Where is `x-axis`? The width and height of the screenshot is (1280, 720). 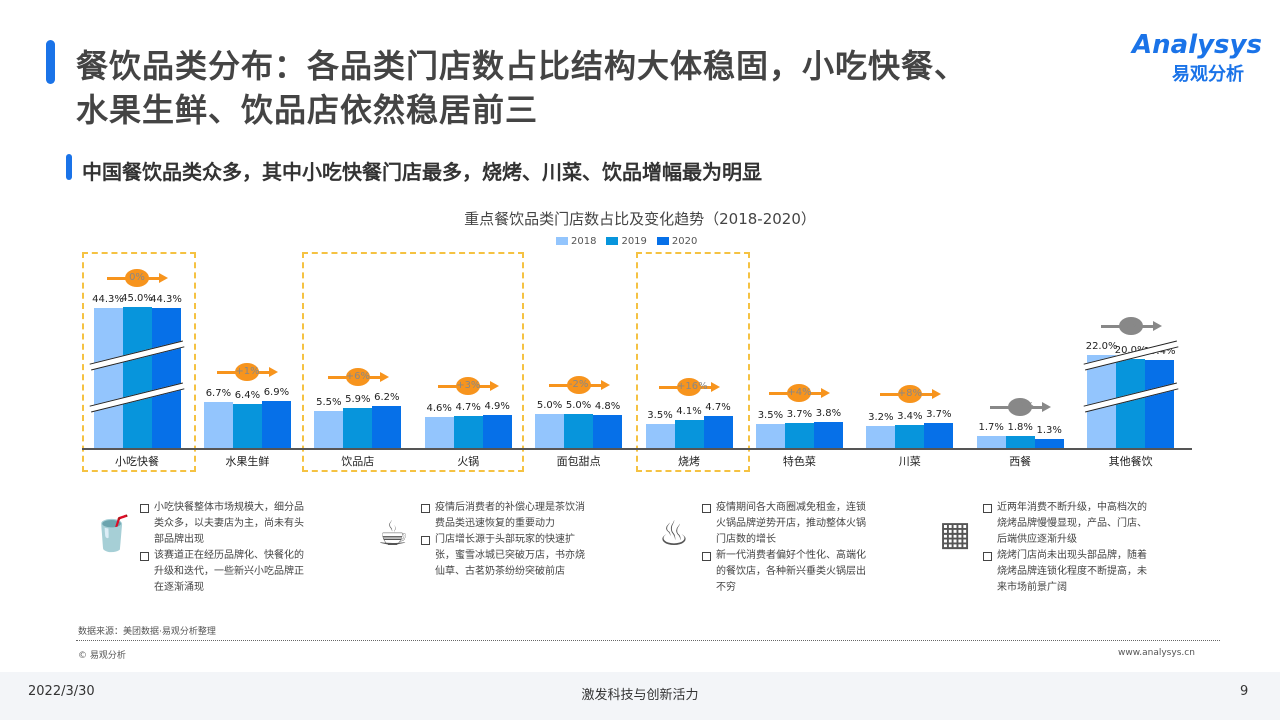
x-axis is located at coordinates (637, 449).